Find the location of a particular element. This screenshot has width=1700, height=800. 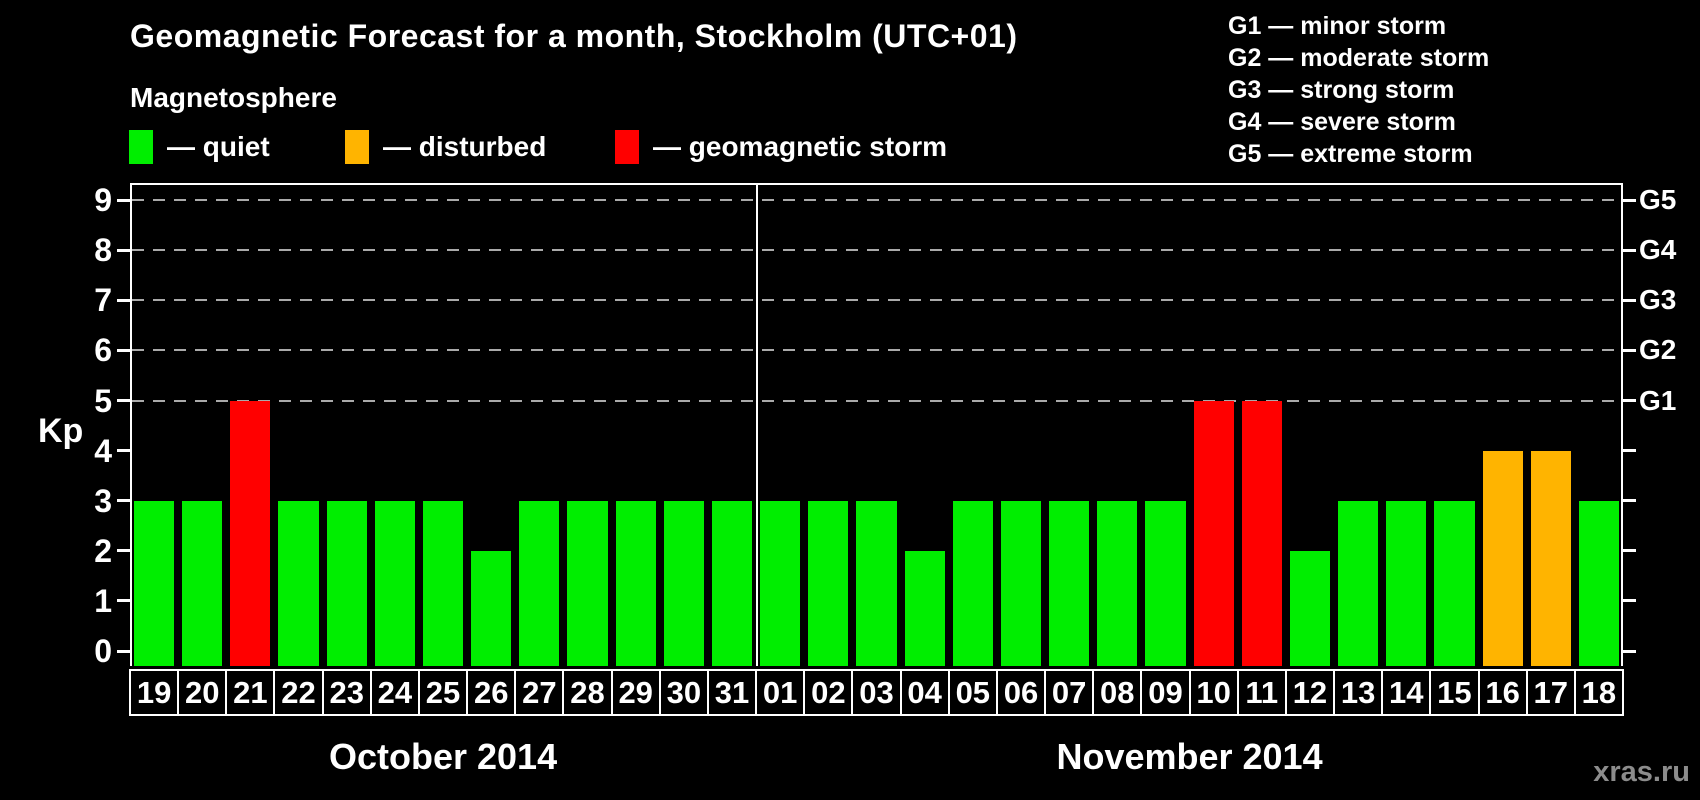

gridline-kp9 is located at coordinates (876, 200).